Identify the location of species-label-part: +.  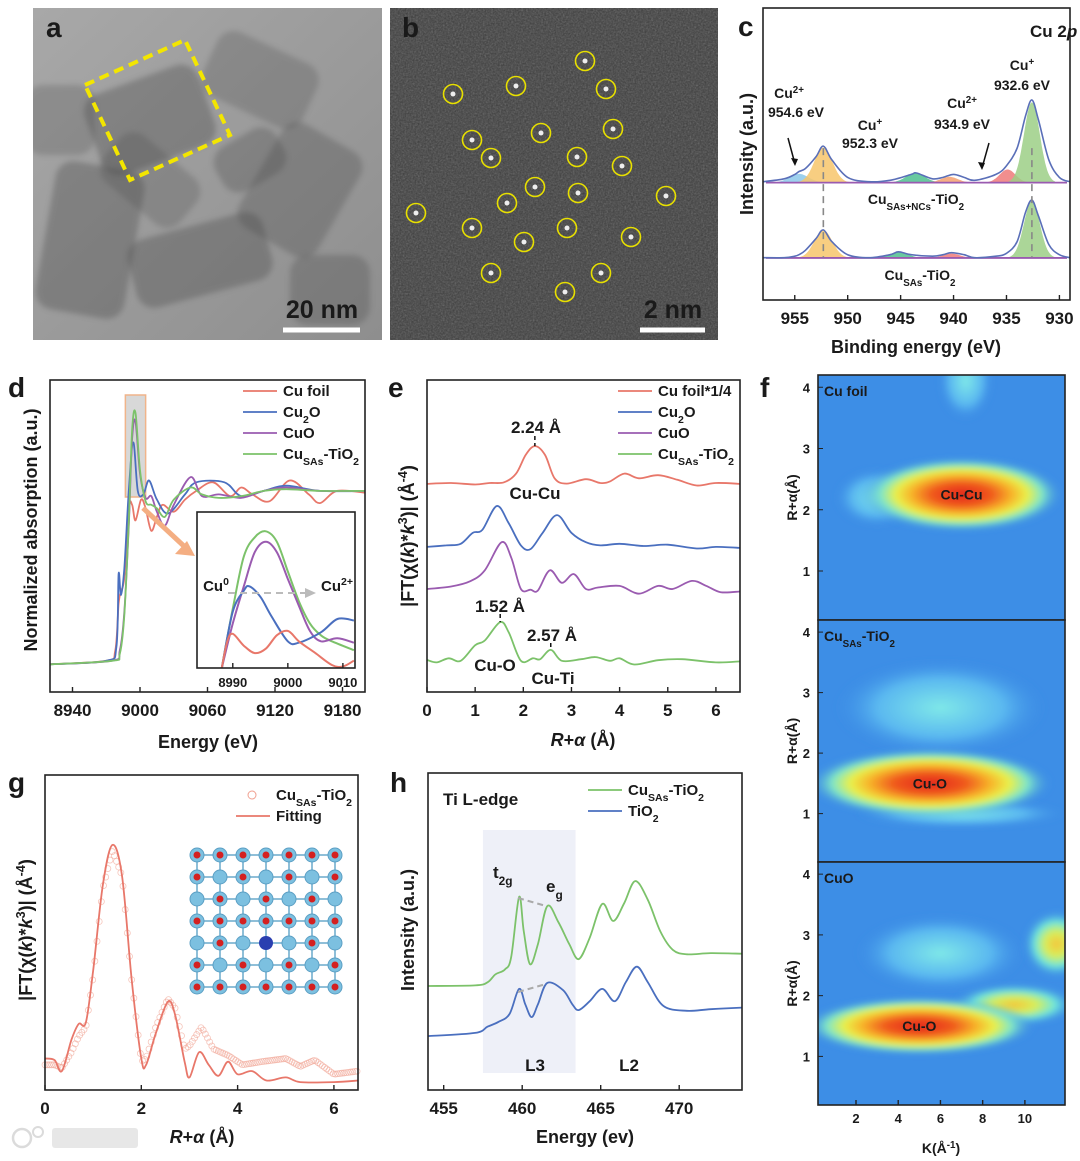
(879, 122).